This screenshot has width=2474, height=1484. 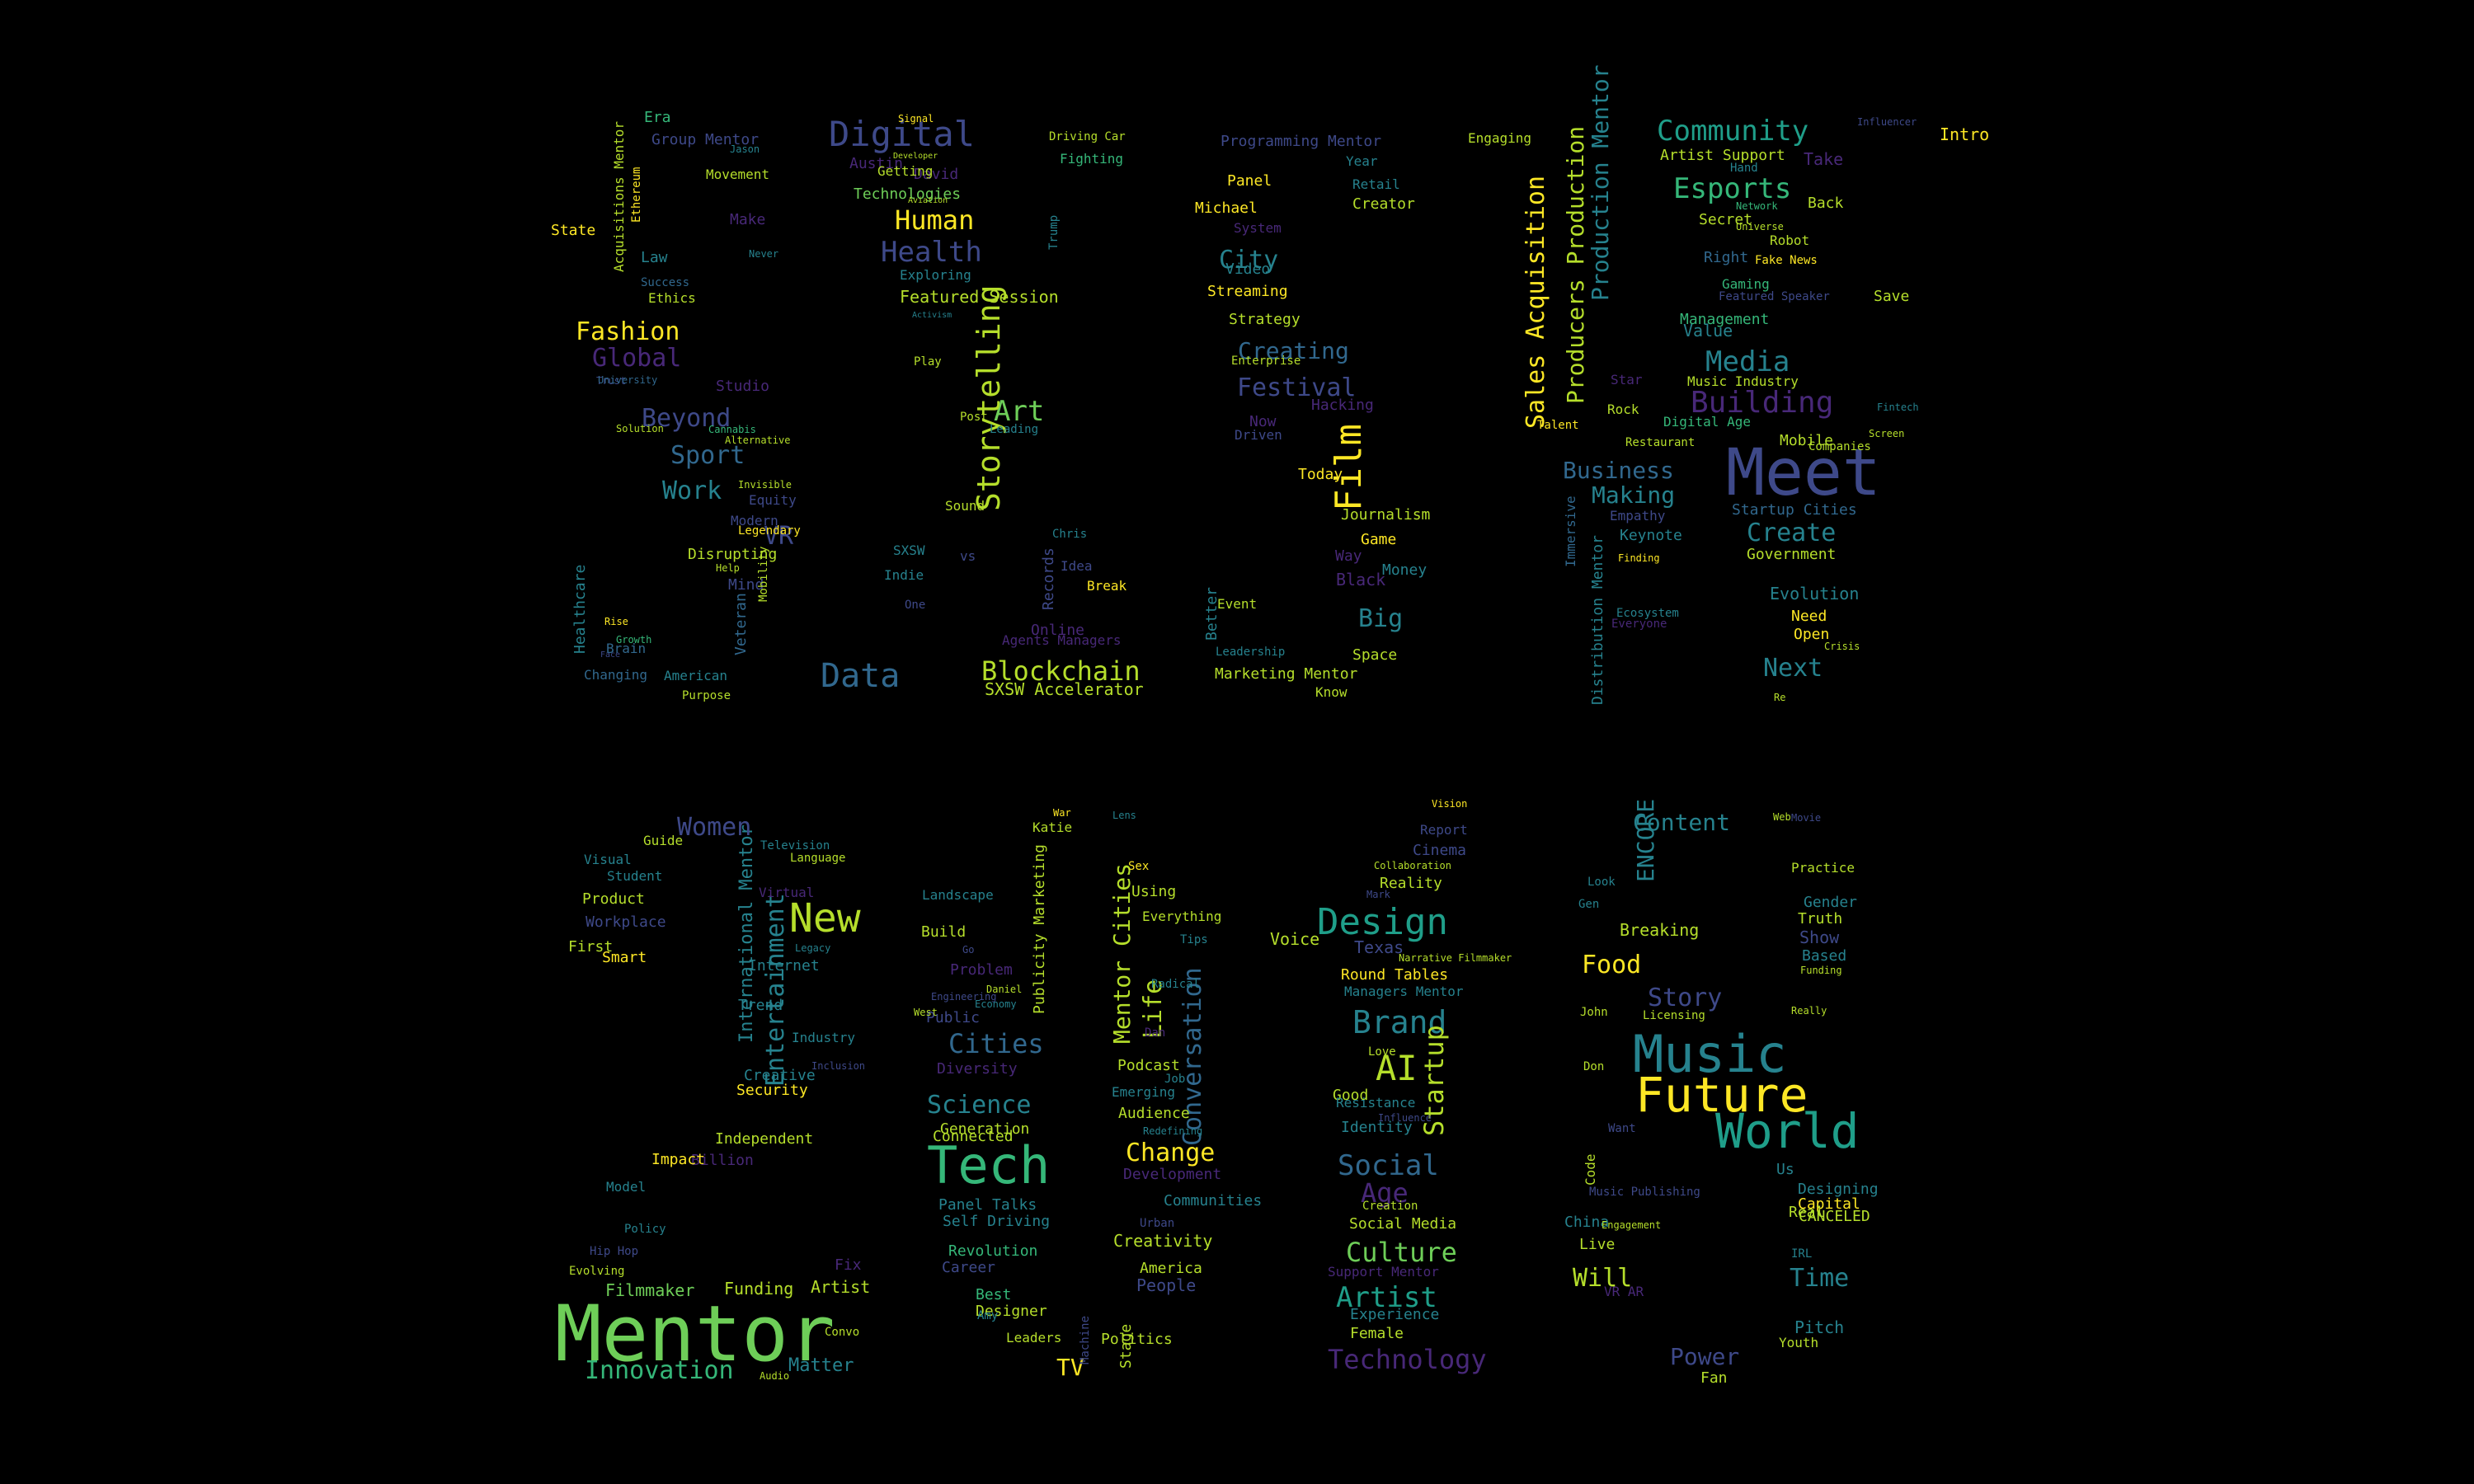 I want to click on word-love: Love, so click(x=1382, y=1052).